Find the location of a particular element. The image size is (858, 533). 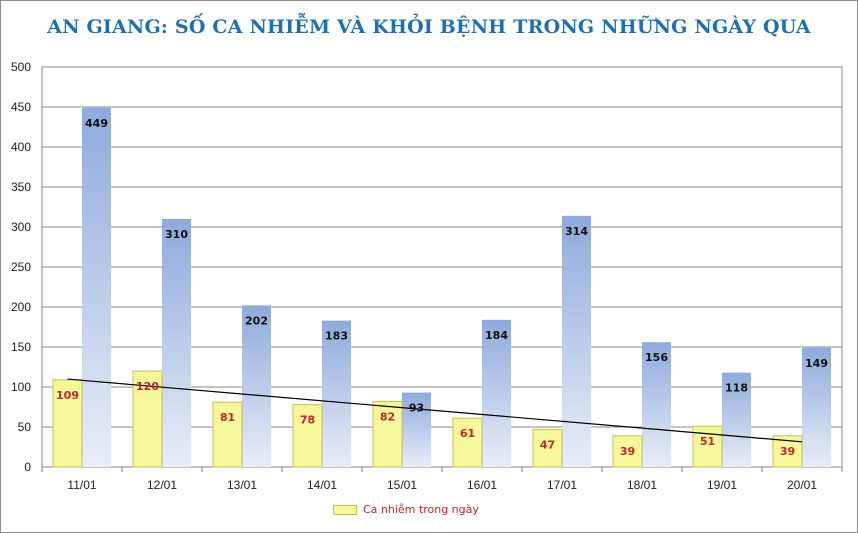

y-tick-label: 400 is located at coordinates (21, 147).